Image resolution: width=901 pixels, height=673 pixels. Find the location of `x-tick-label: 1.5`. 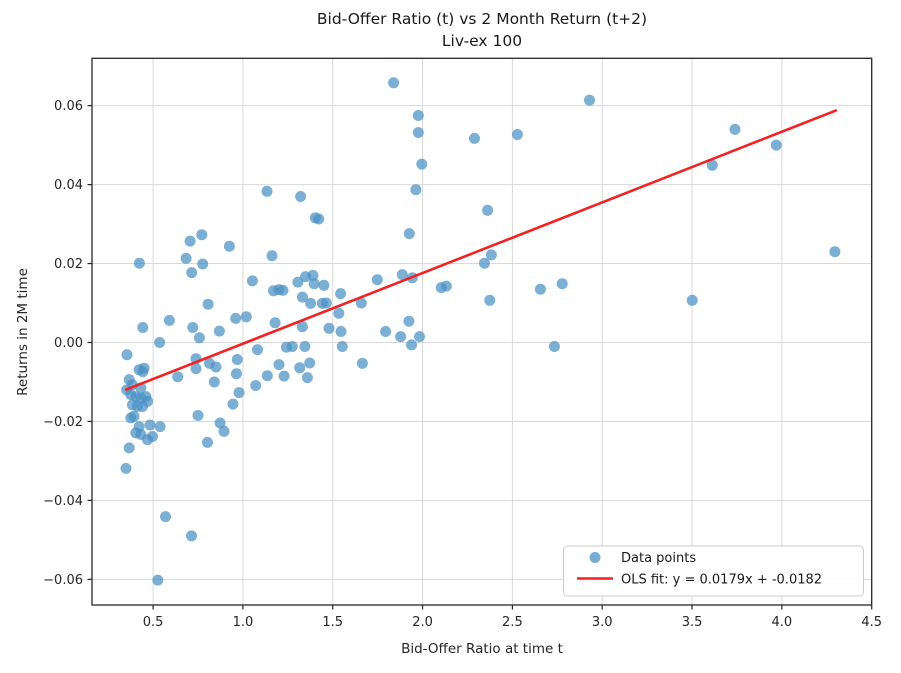

x-tick-label: 1.5 is located at coordinates (332, 622).